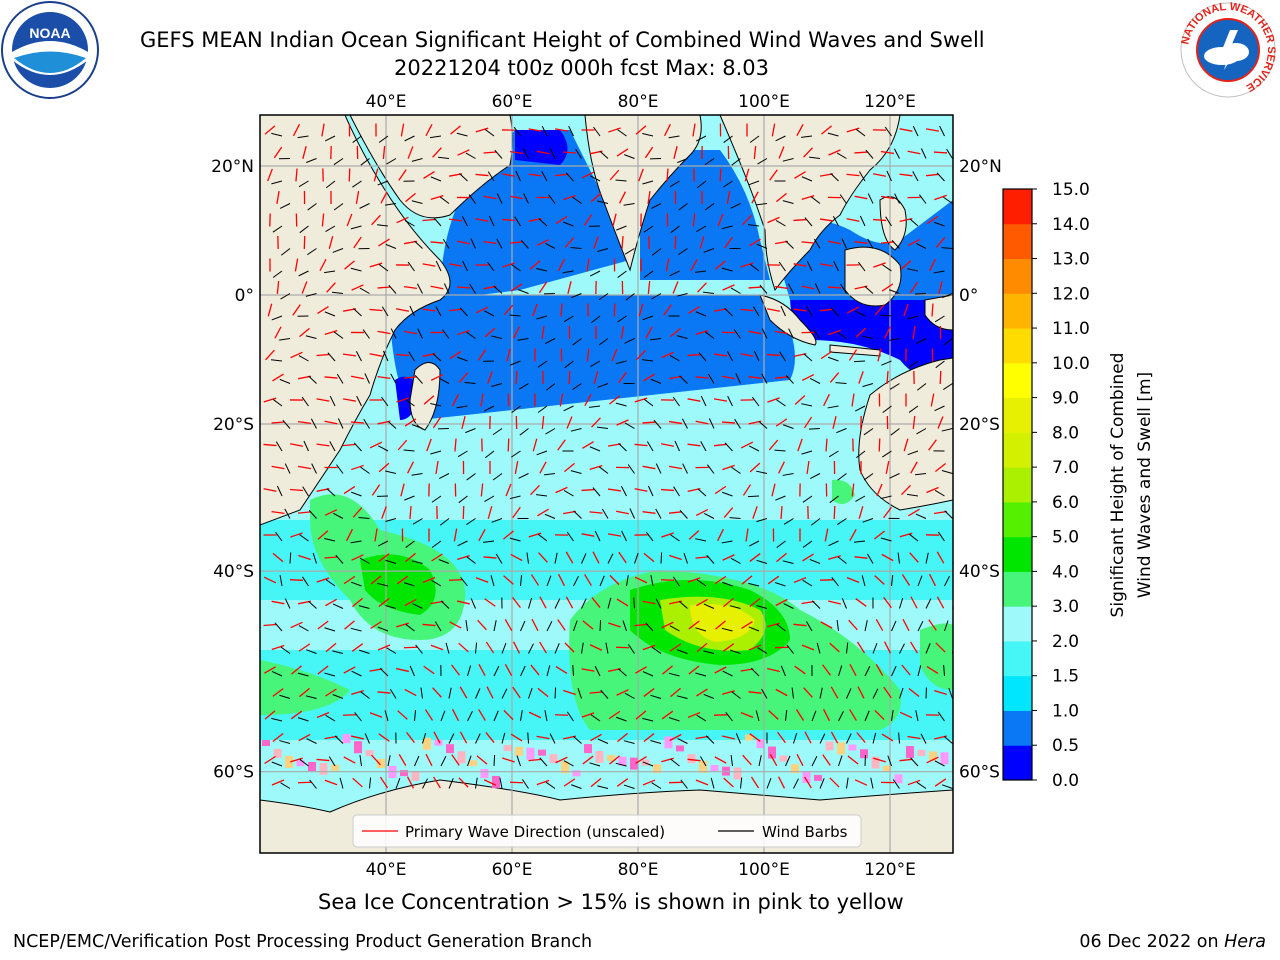 This screenshot has width=1280, height=960. Describe the element at coordinates (535, 832) in the screenshot. I see `legend-wave-label: Primary Wave Direction (unscaled)` at that location.